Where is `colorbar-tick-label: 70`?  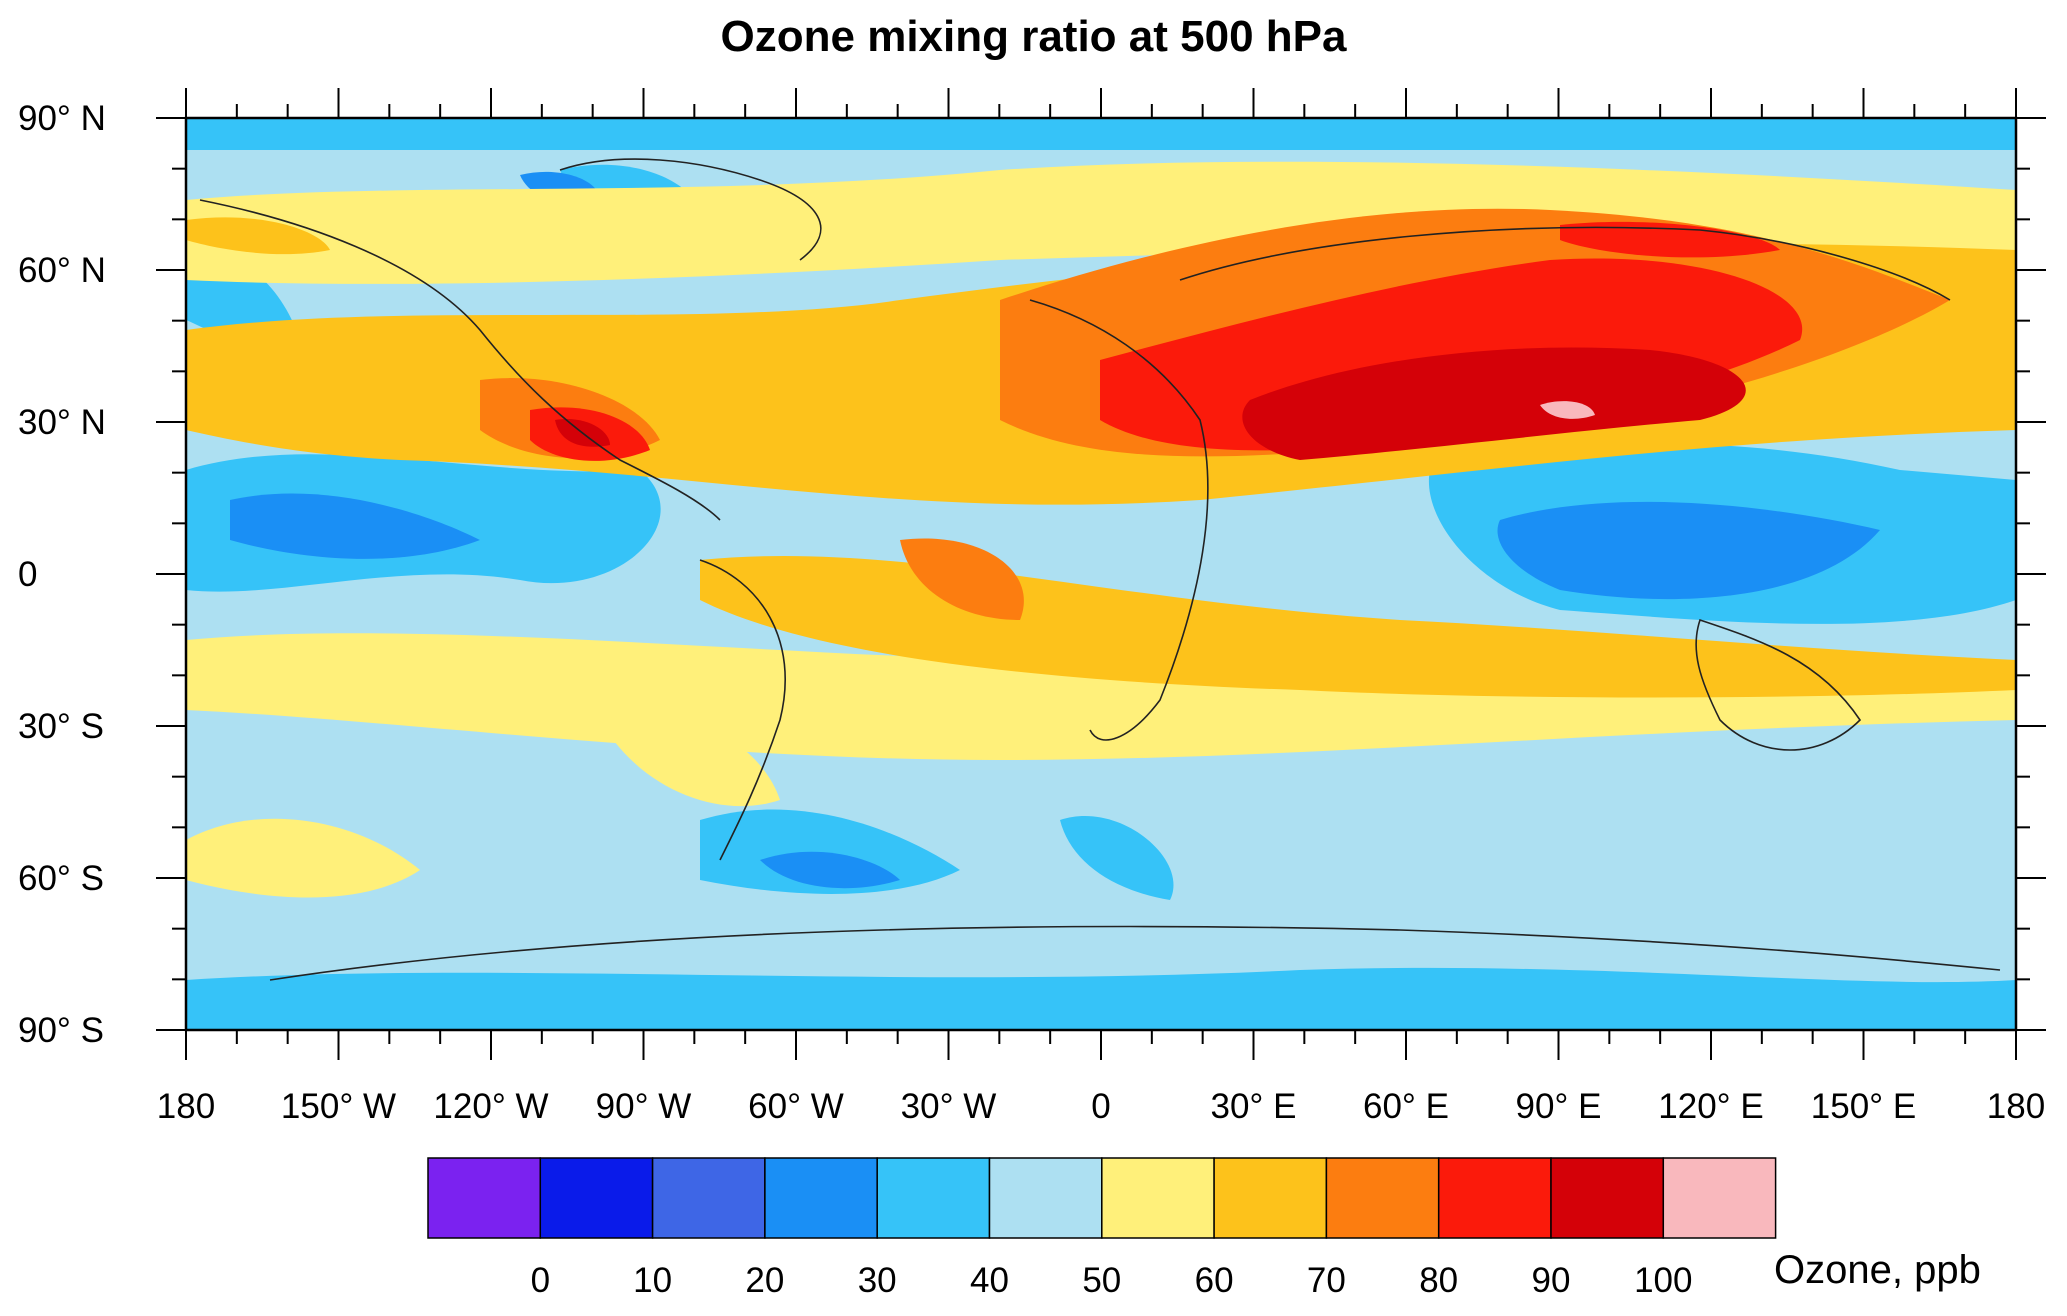
colorbar-tick-label: 70 is located at coordinates (1326, 1280).